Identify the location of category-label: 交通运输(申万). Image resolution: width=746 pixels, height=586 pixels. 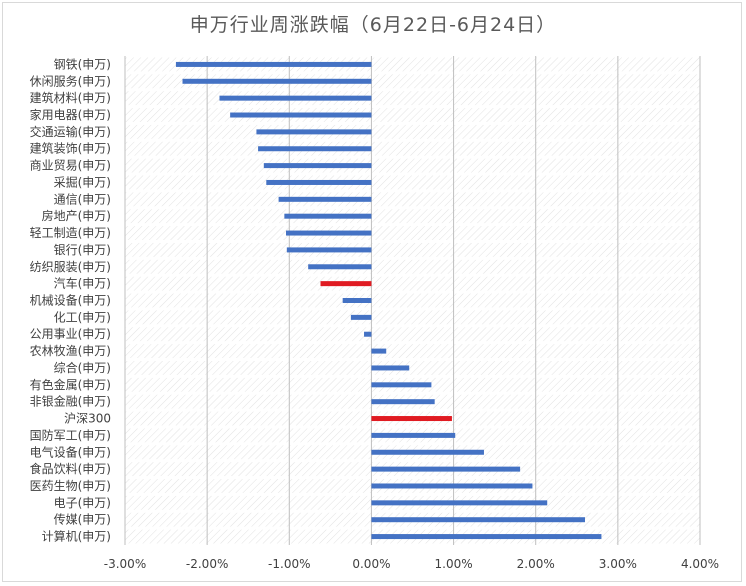
(70, 131).